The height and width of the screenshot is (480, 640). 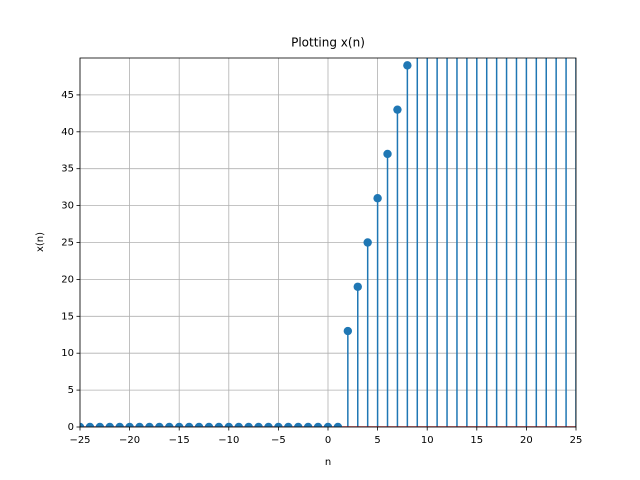 I want to click on y-tick-label: 25, so click(x=67, y=243).